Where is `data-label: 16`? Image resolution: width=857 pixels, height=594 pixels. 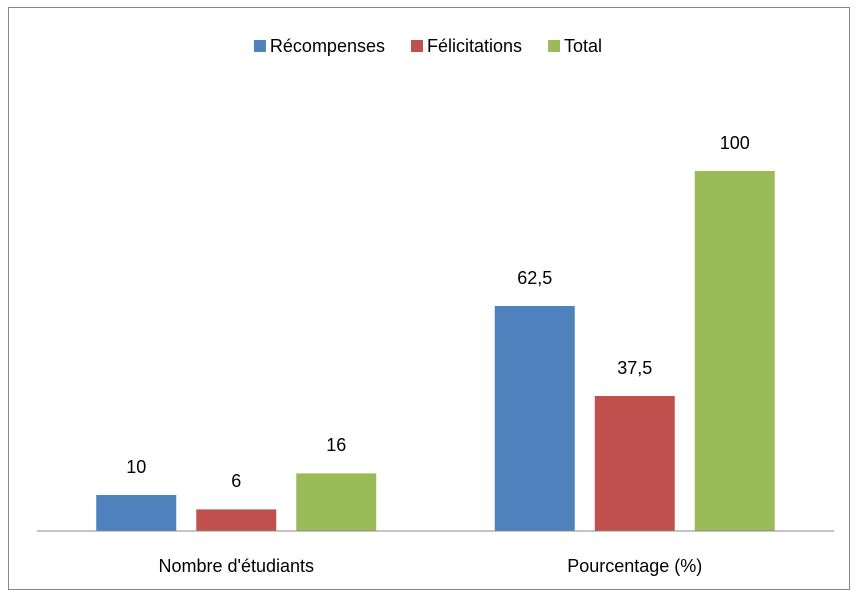 data-label: 16 is located at coordinates (336, 445).